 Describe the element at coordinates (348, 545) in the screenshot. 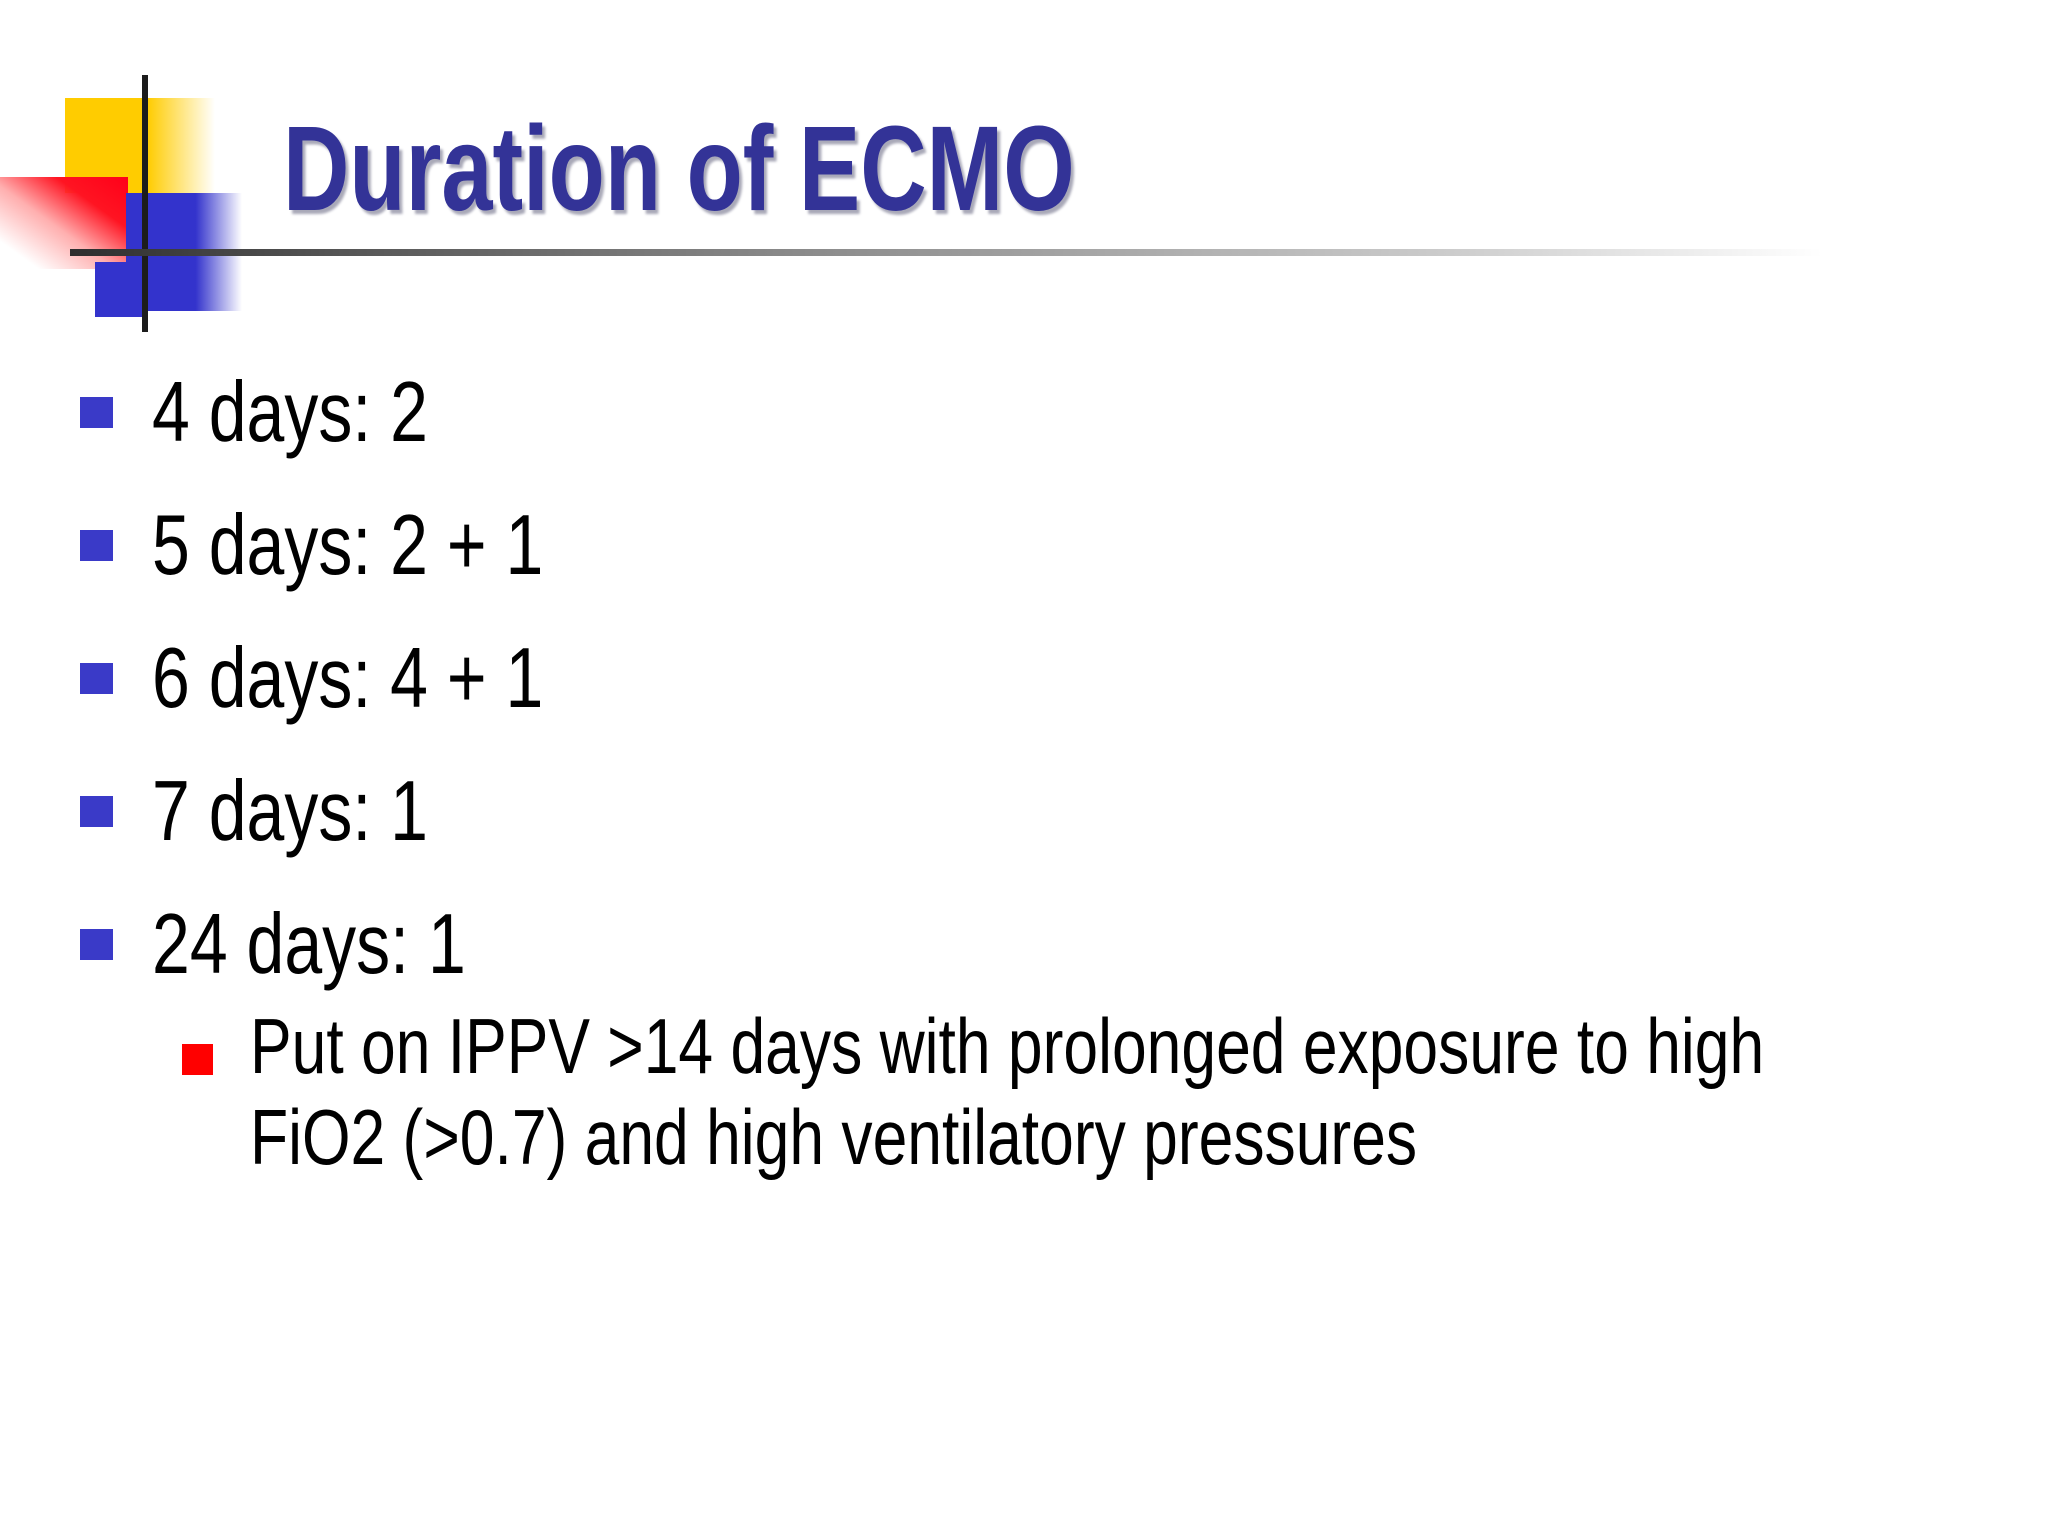

I see `bullet-label: 5 days: 2 + 1` at that location.